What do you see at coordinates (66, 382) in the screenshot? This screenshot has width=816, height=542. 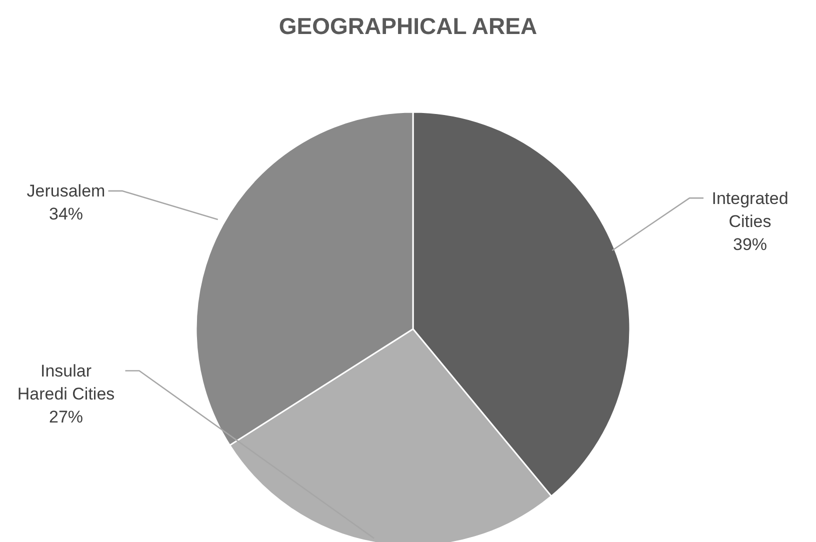 I see `slice-label: Insular Haredi Cities` at bounding box center [66, 382].